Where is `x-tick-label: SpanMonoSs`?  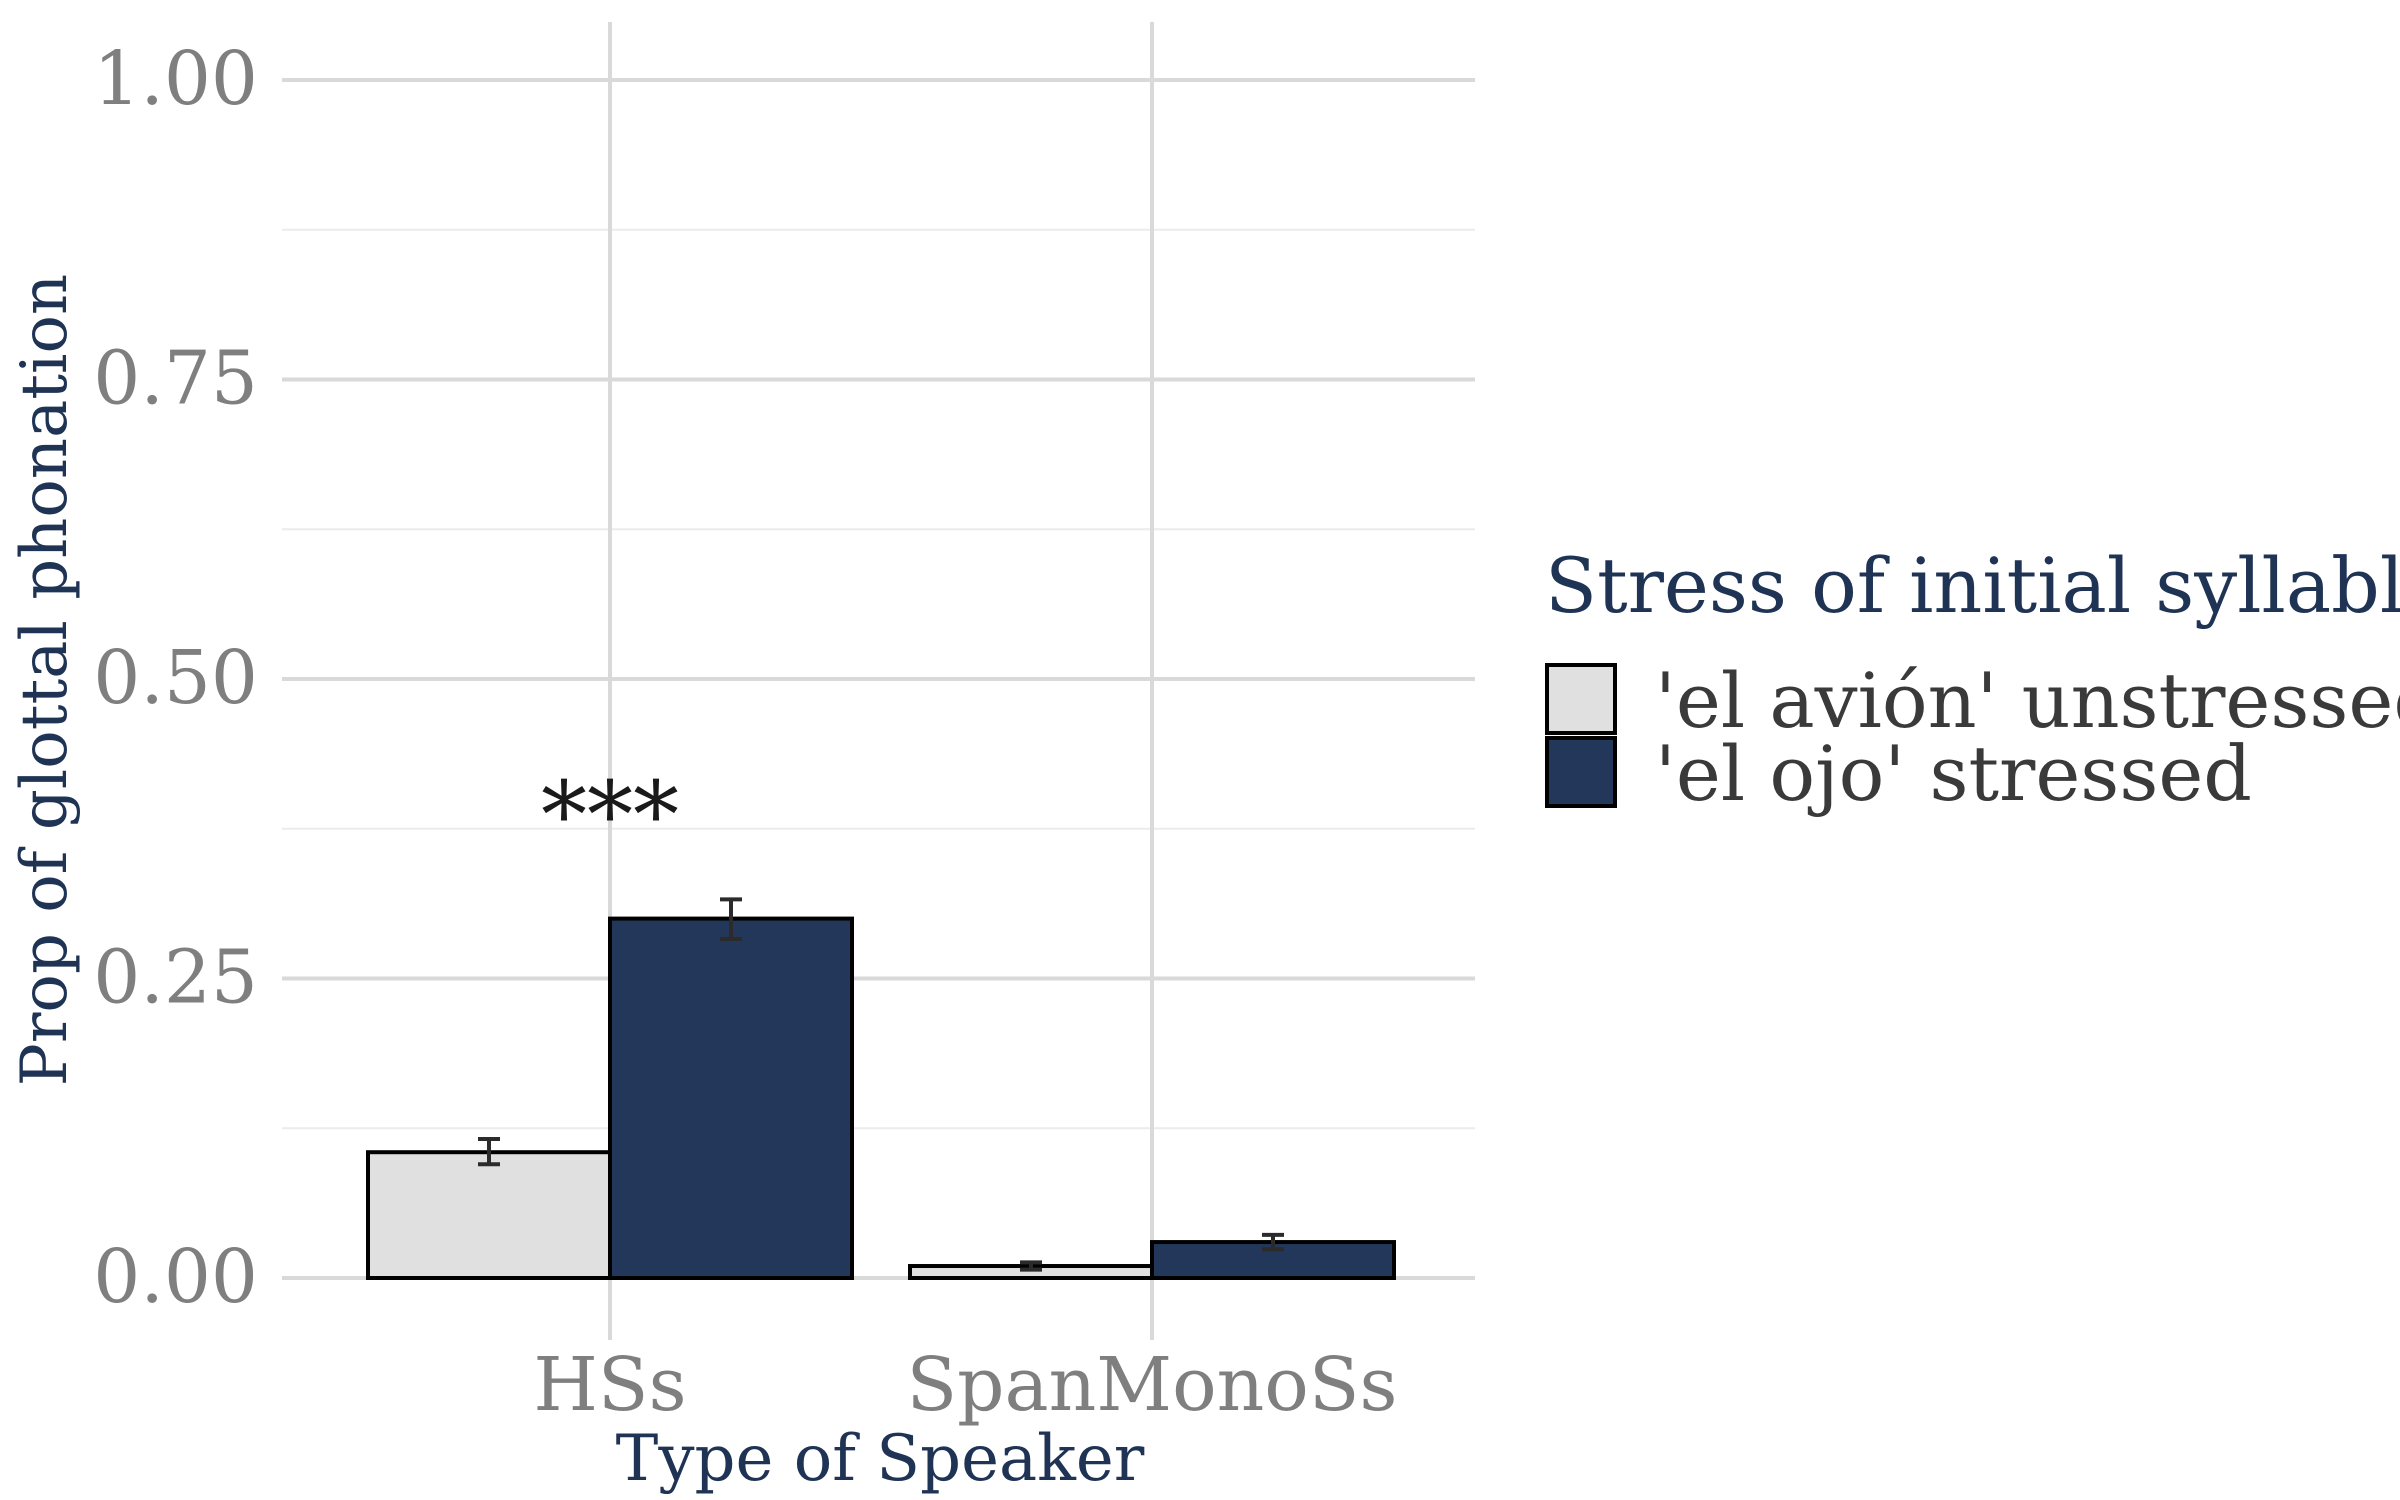 x-tick-label: SpanMonoSs is located at coordinates (1151, 1385).